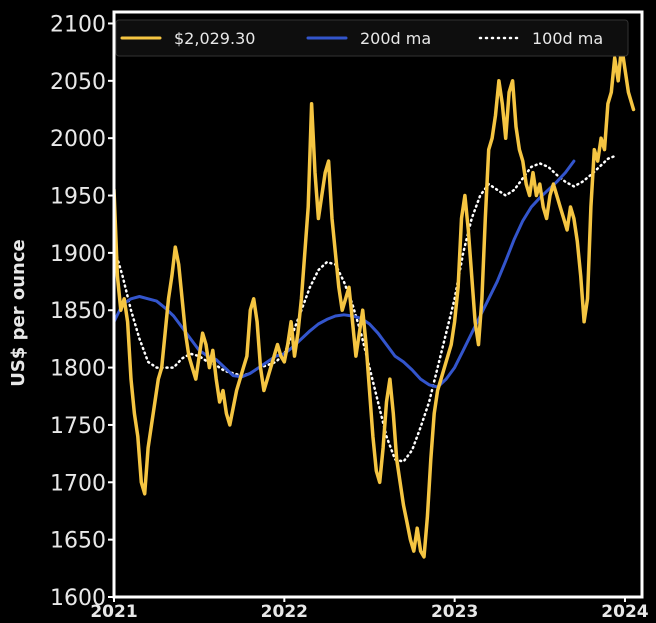 This screenshot has height=623, width=656. What do you see at coordinates (78, 598) in the screenshot?
I see `y-tick-label: 1600` at bounding box center [78, 598].